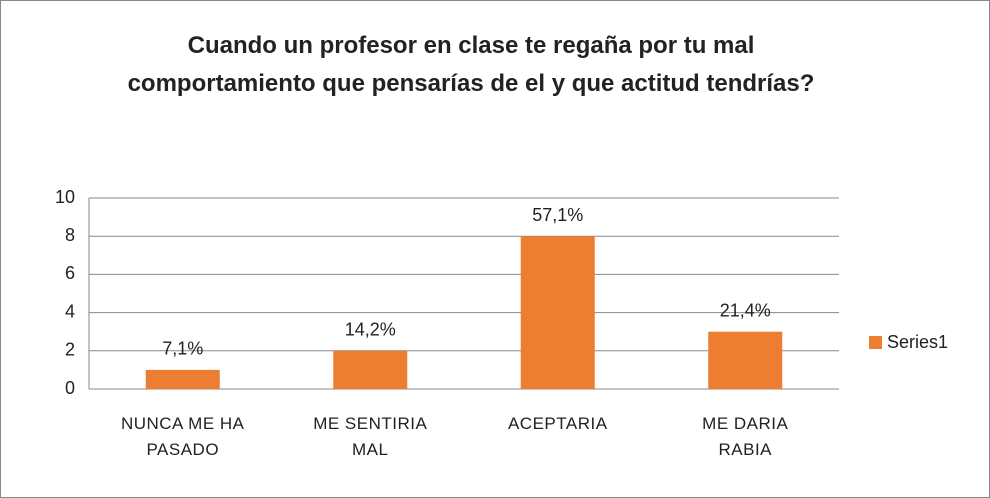 This screenshot has height=498, width=990. What do you see at coordinates (70, 235) in the screenshot?
I see `y-tick-label: 8` at bounding box center [70, 235].